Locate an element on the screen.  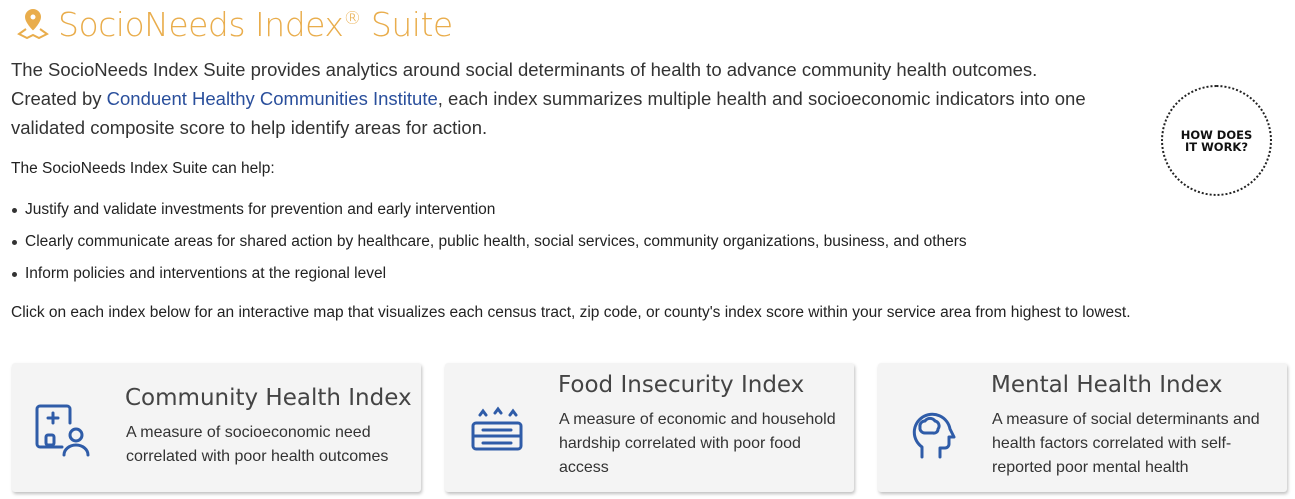
title-text: SocioNeeds Index is located at coordinates (201, 24).